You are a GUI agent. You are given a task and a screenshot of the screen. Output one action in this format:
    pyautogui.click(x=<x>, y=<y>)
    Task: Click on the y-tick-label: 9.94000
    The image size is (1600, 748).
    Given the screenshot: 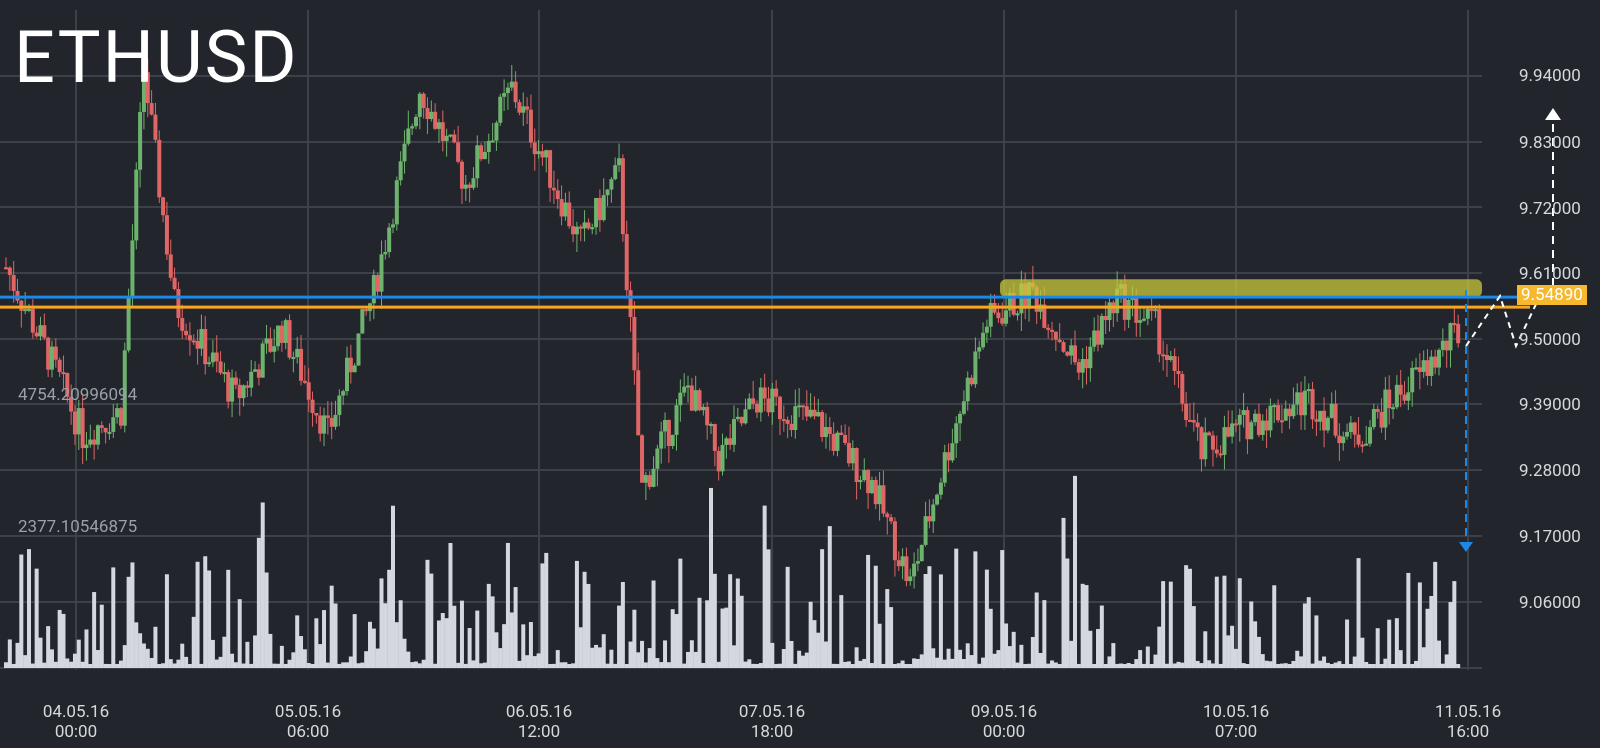 What is the action you would take?
    pyautogui.click(x=1550, y=76)
    